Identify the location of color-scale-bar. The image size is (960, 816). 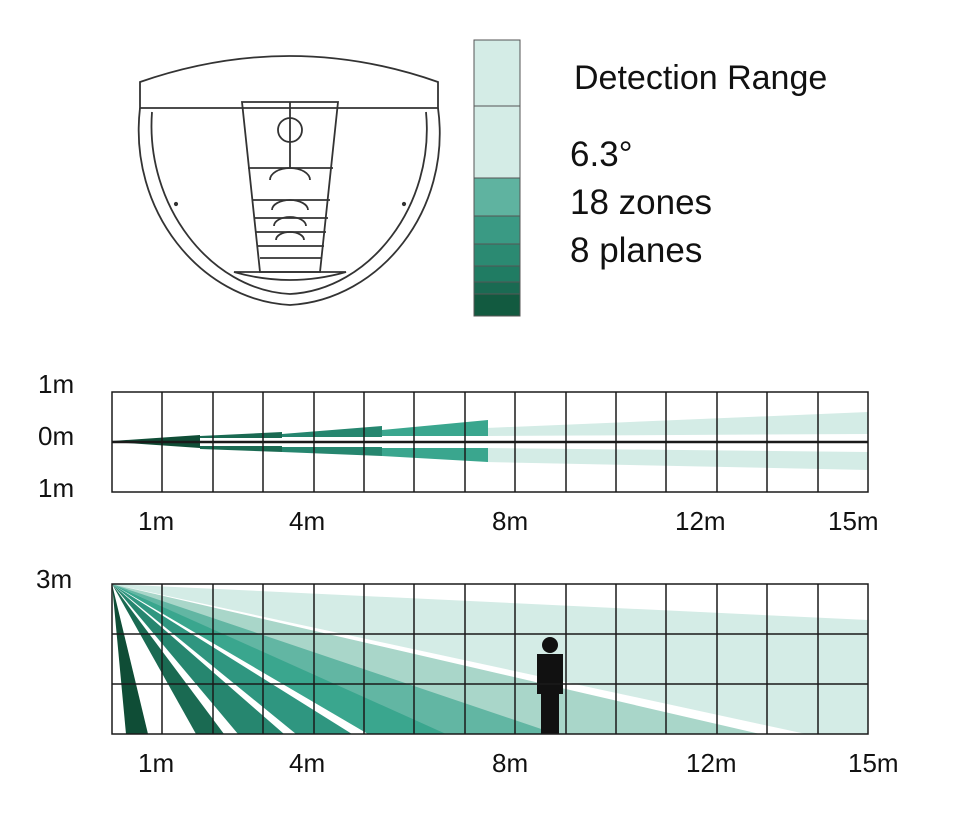
(497, 178).